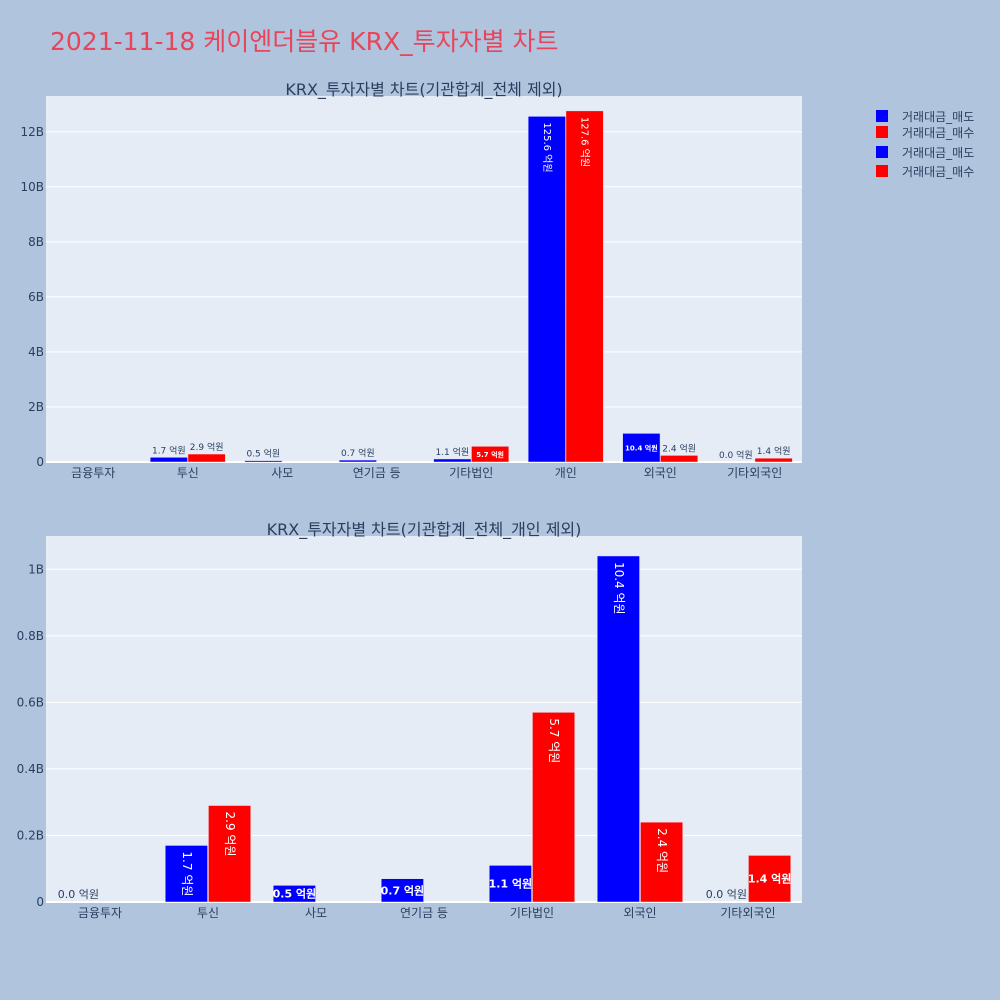  I want to click on chart-title: KRX_투자자별 차트(기관합계_전체 제외), so click(423, 90).